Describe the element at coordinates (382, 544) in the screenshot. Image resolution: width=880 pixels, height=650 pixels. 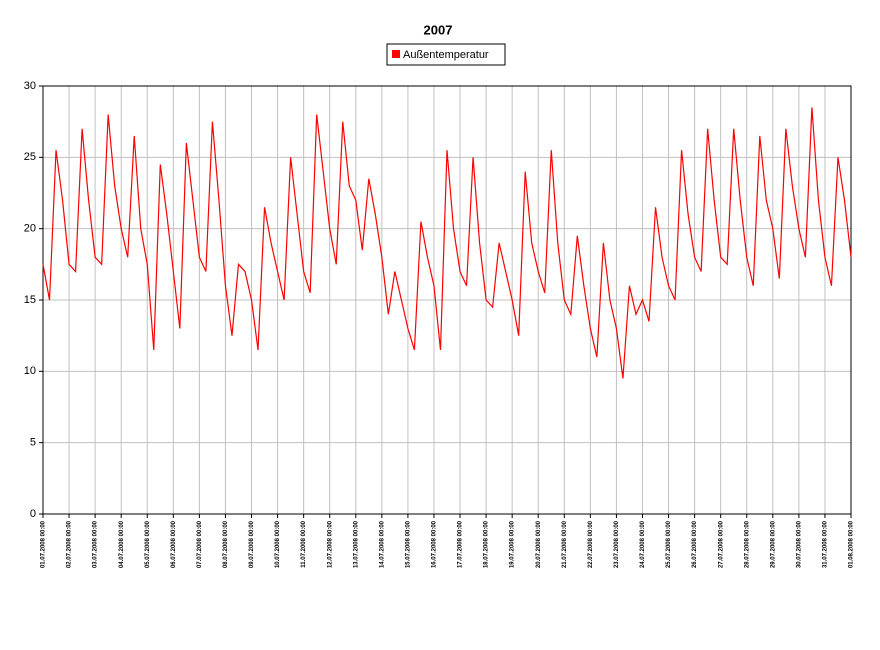
I see `x-tick-label: 14.07.2008 00:00` at that location.